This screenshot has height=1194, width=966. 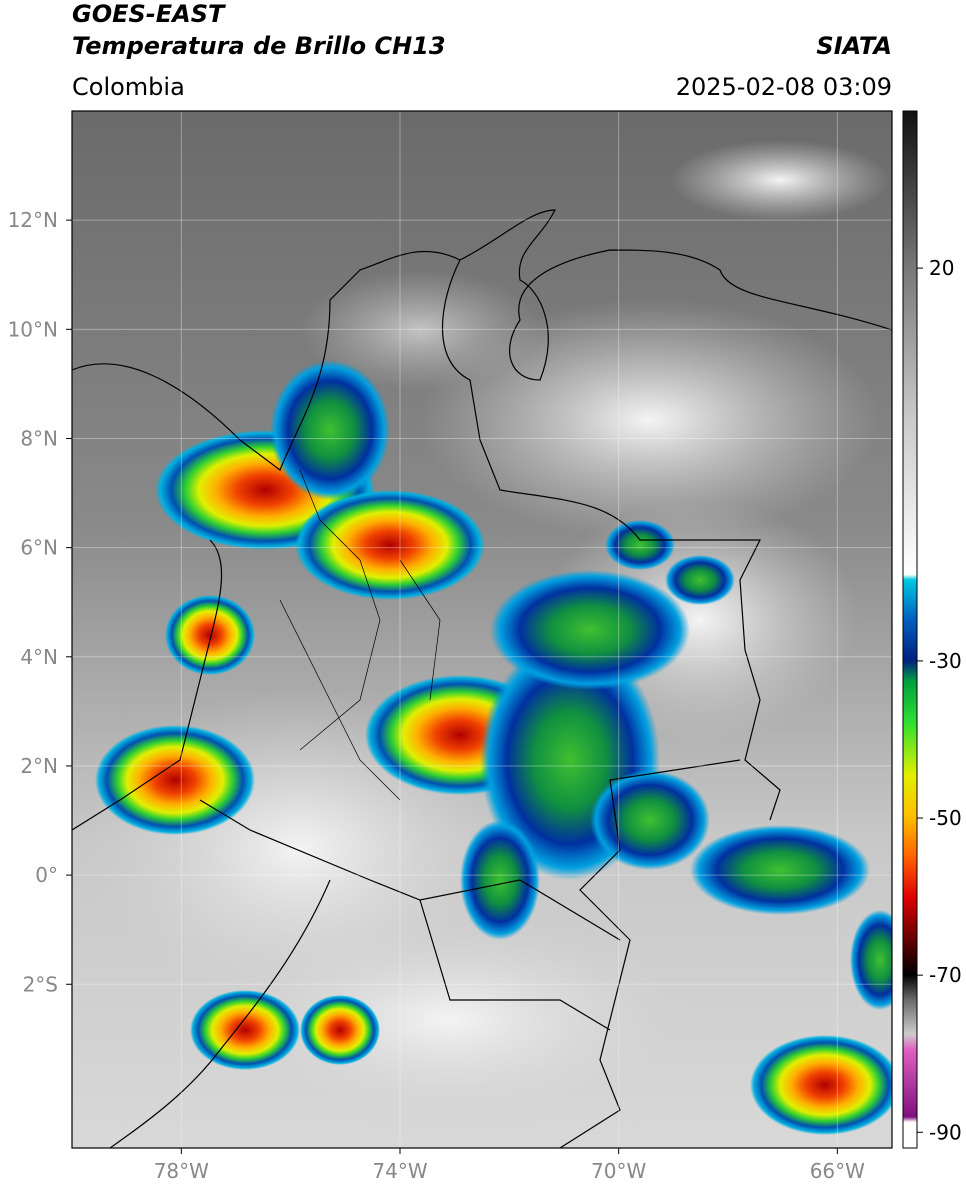 I want to click on x-tick-label: 74°W, so click(x=399, y=1171).